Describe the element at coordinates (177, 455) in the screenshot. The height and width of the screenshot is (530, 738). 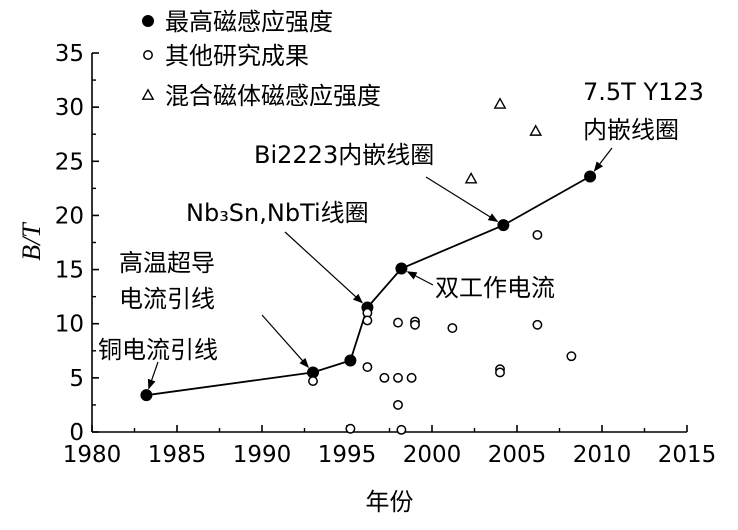
I see `x-tick-label: 1985` at that location.